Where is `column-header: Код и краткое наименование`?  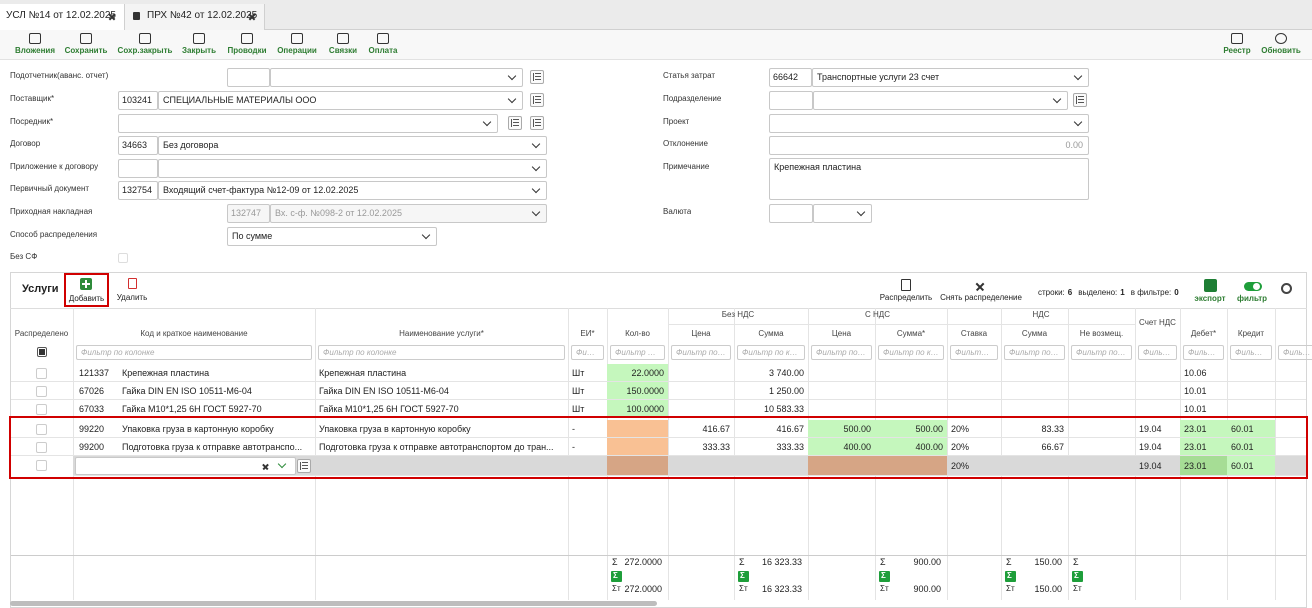
column-header: Код и краткое наименование is located at coordinates (194, 333).